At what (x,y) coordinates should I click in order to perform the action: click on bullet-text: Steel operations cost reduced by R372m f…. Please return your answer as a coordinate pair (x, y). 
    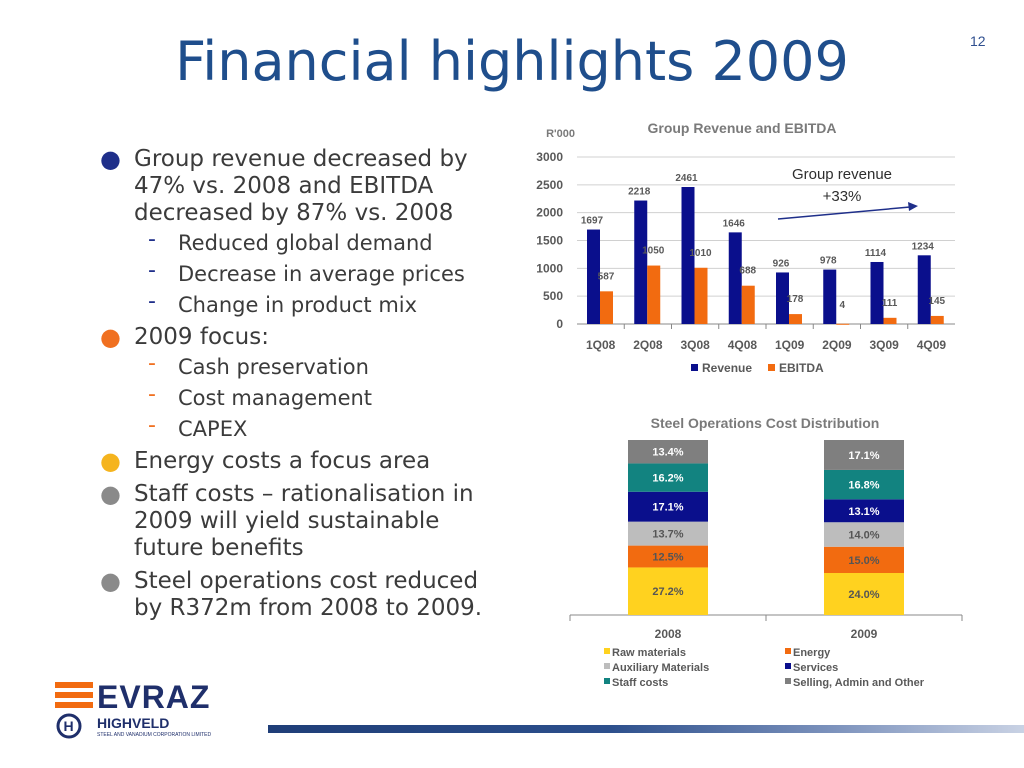
    Looking at the image, I should click on (308, 594).